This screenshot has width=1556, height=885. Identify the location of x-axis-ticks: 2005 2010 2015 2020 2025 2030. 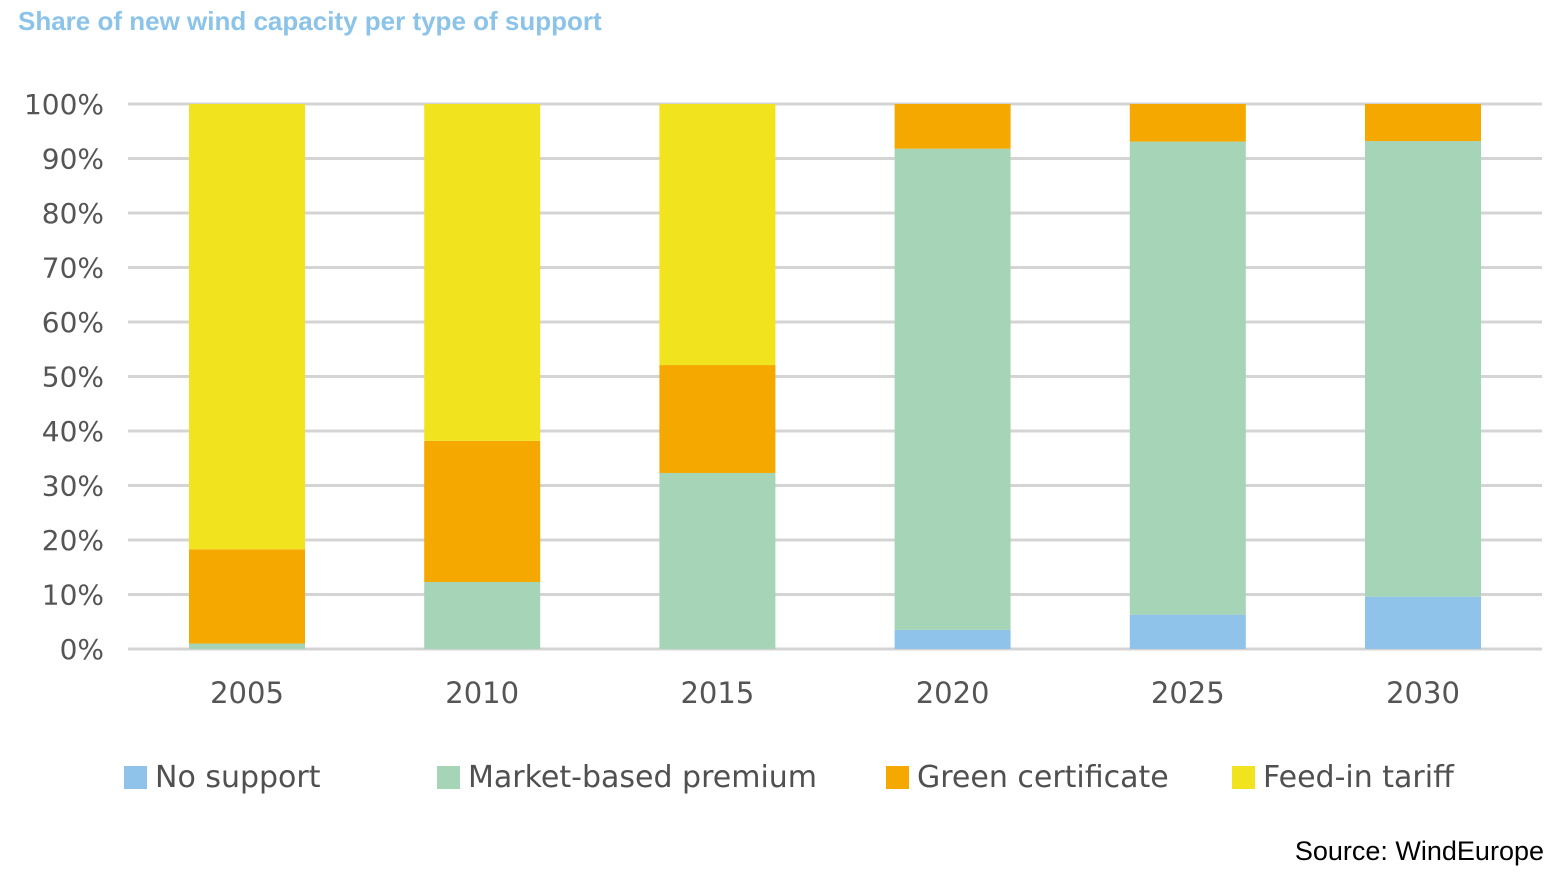
(835, 693).